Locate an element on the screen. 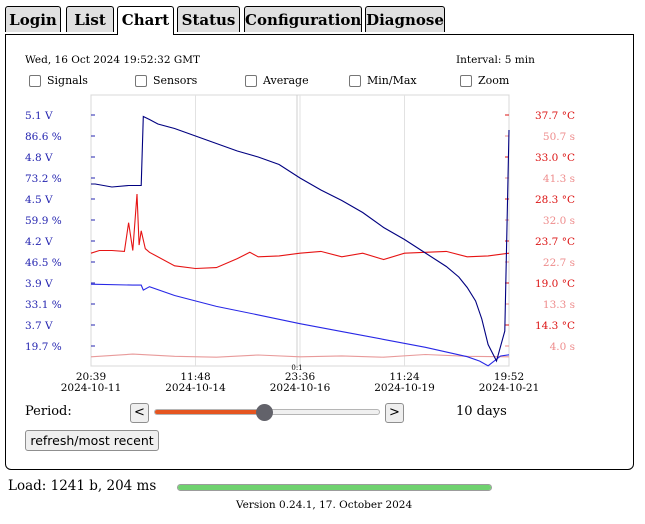 The width and height of the screenshot is (645, 524). option-sensors: Sensors is located at coordinates (166, 80).